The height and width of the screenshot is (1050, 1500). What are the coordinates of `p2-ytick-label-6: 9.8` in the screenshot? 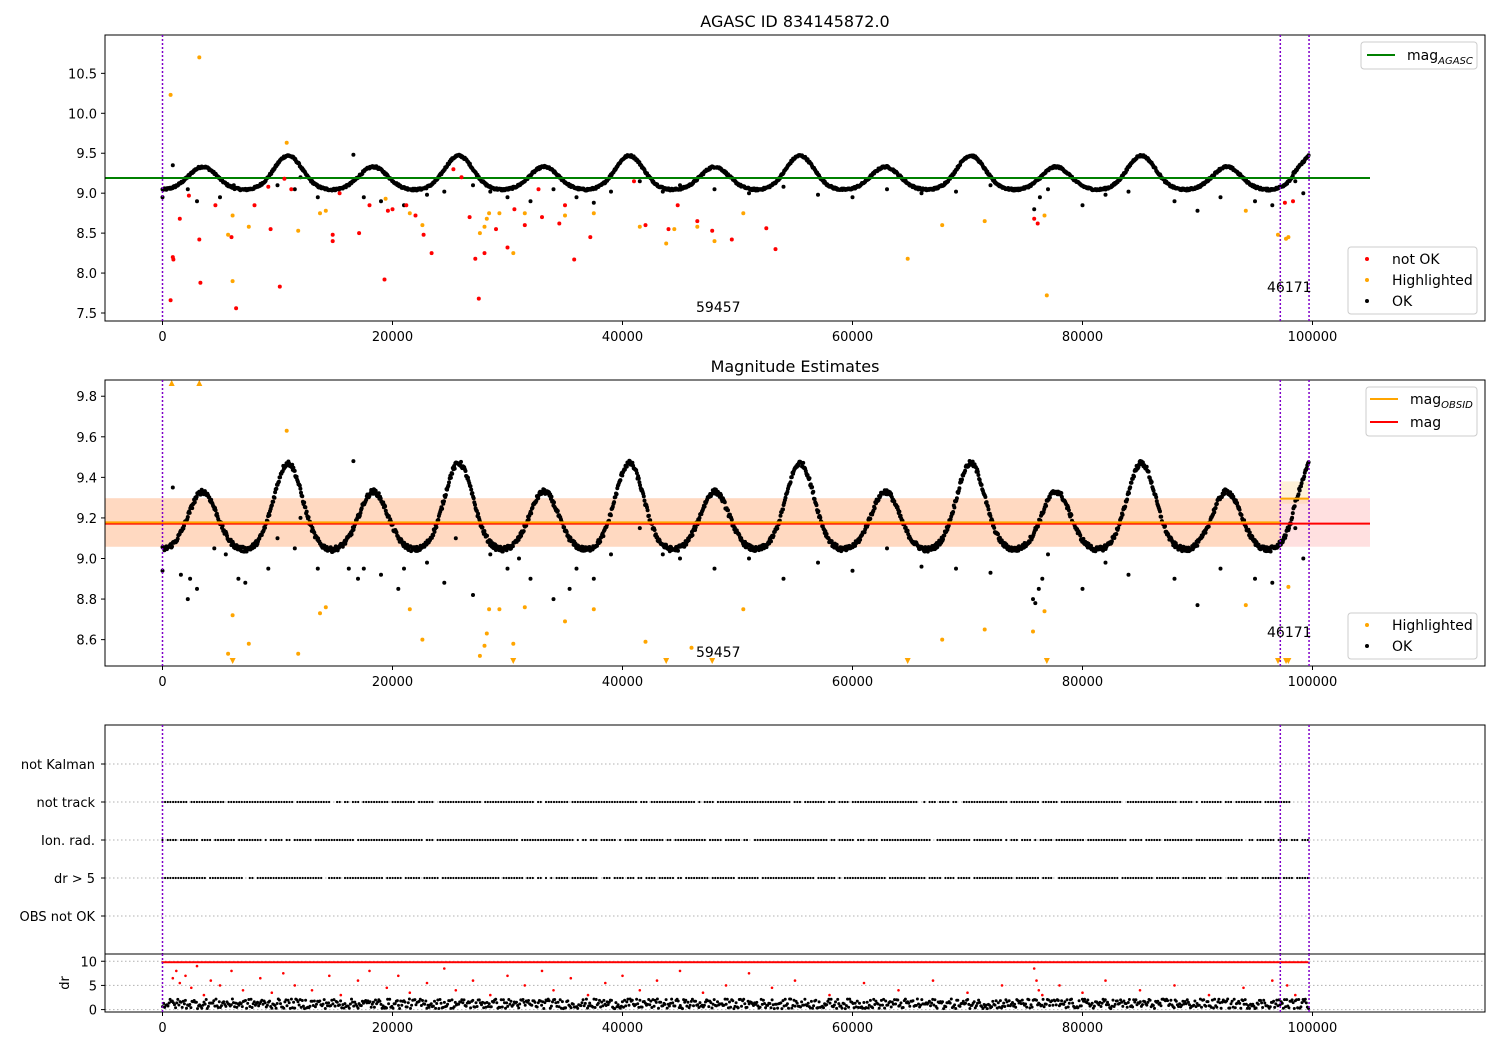 It's located at (86, 397).